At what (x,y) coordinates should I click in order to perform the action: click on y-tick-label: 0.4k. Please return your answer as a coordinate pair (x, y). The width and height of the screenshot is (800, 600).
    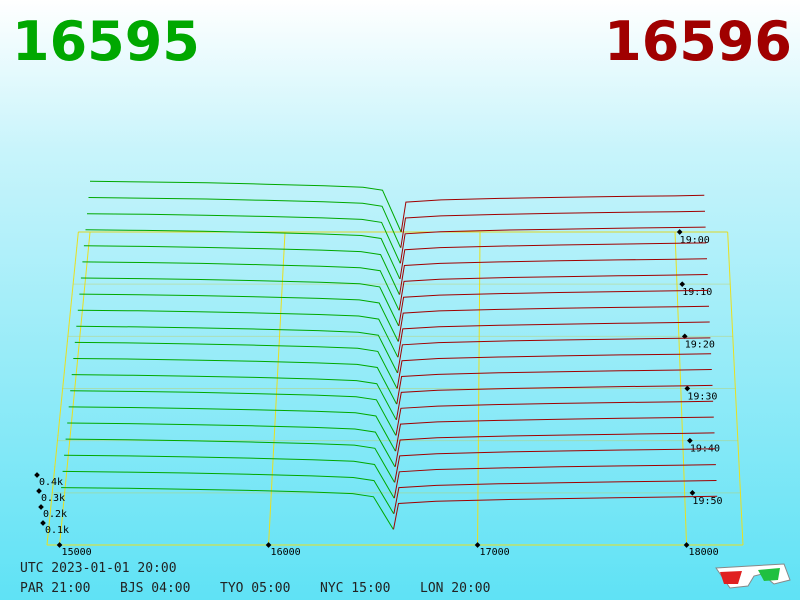
    Looking at the image, I should click on (51, 482).